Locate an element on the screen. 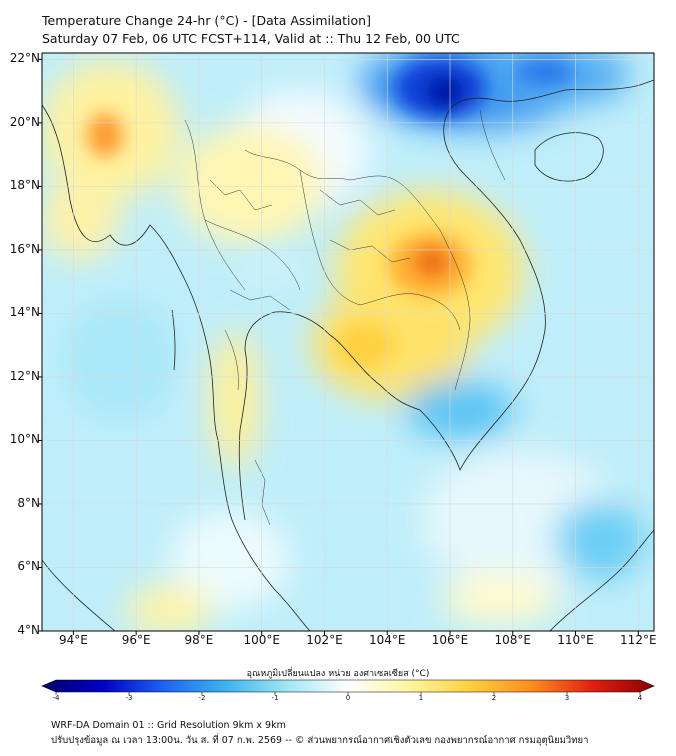 This screenshot has width=676, height=756. lat-tick-label: 4°N is located at coordinates (28, 630).